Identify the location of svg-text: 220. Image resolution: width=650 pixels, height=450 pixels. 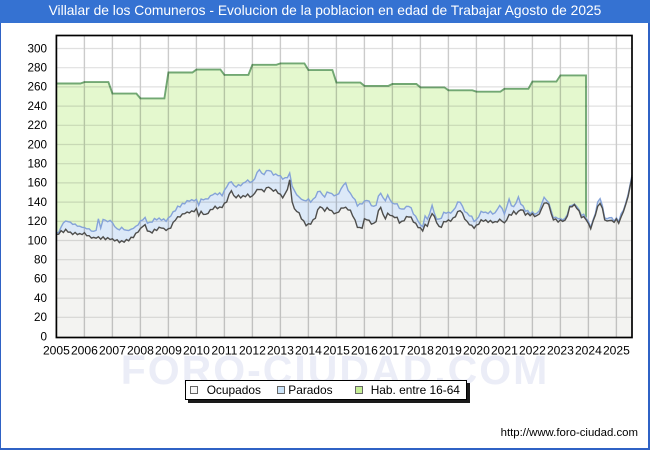
(37, 125).